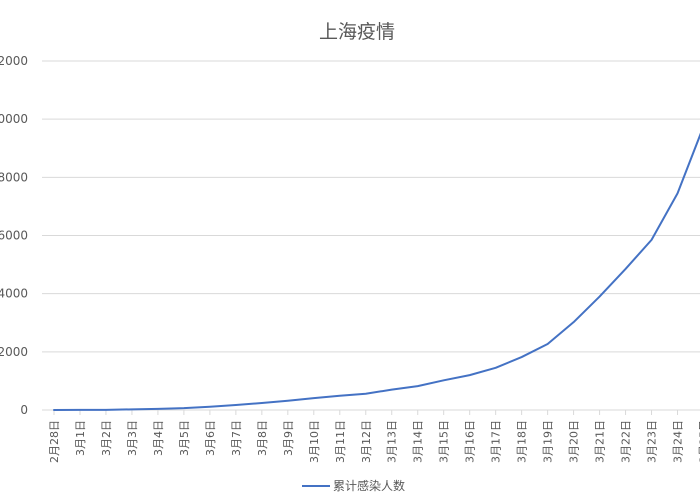 The image size is (700, 500). Describe the element at coordinates (366, 441) in the screenshot. I see `x-tick-label: 3月12日` at that location.